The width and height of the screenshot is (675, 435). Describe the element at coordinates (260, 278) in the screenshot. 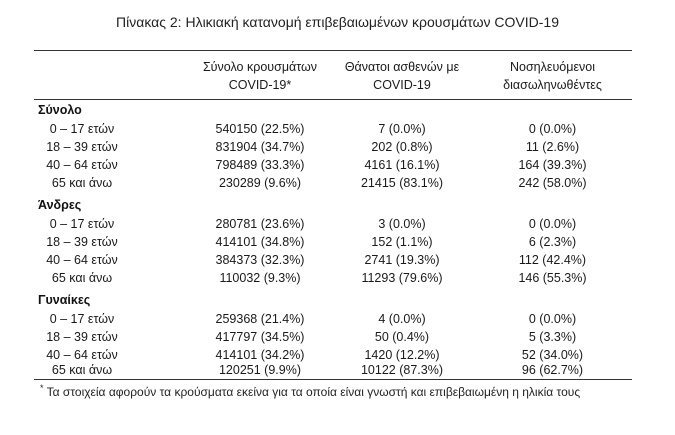

I see `cases-cell: 110032 (9.3%)` at that location.